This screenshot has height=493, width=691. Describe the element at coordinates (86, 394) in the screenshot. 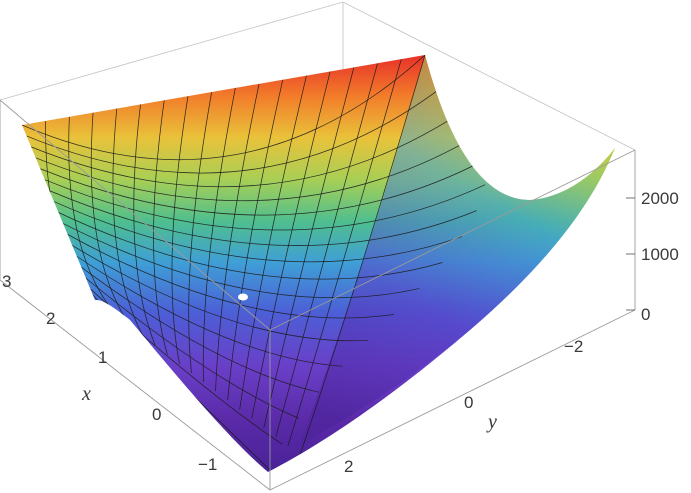

I see `x-axis-label: x` at that location.